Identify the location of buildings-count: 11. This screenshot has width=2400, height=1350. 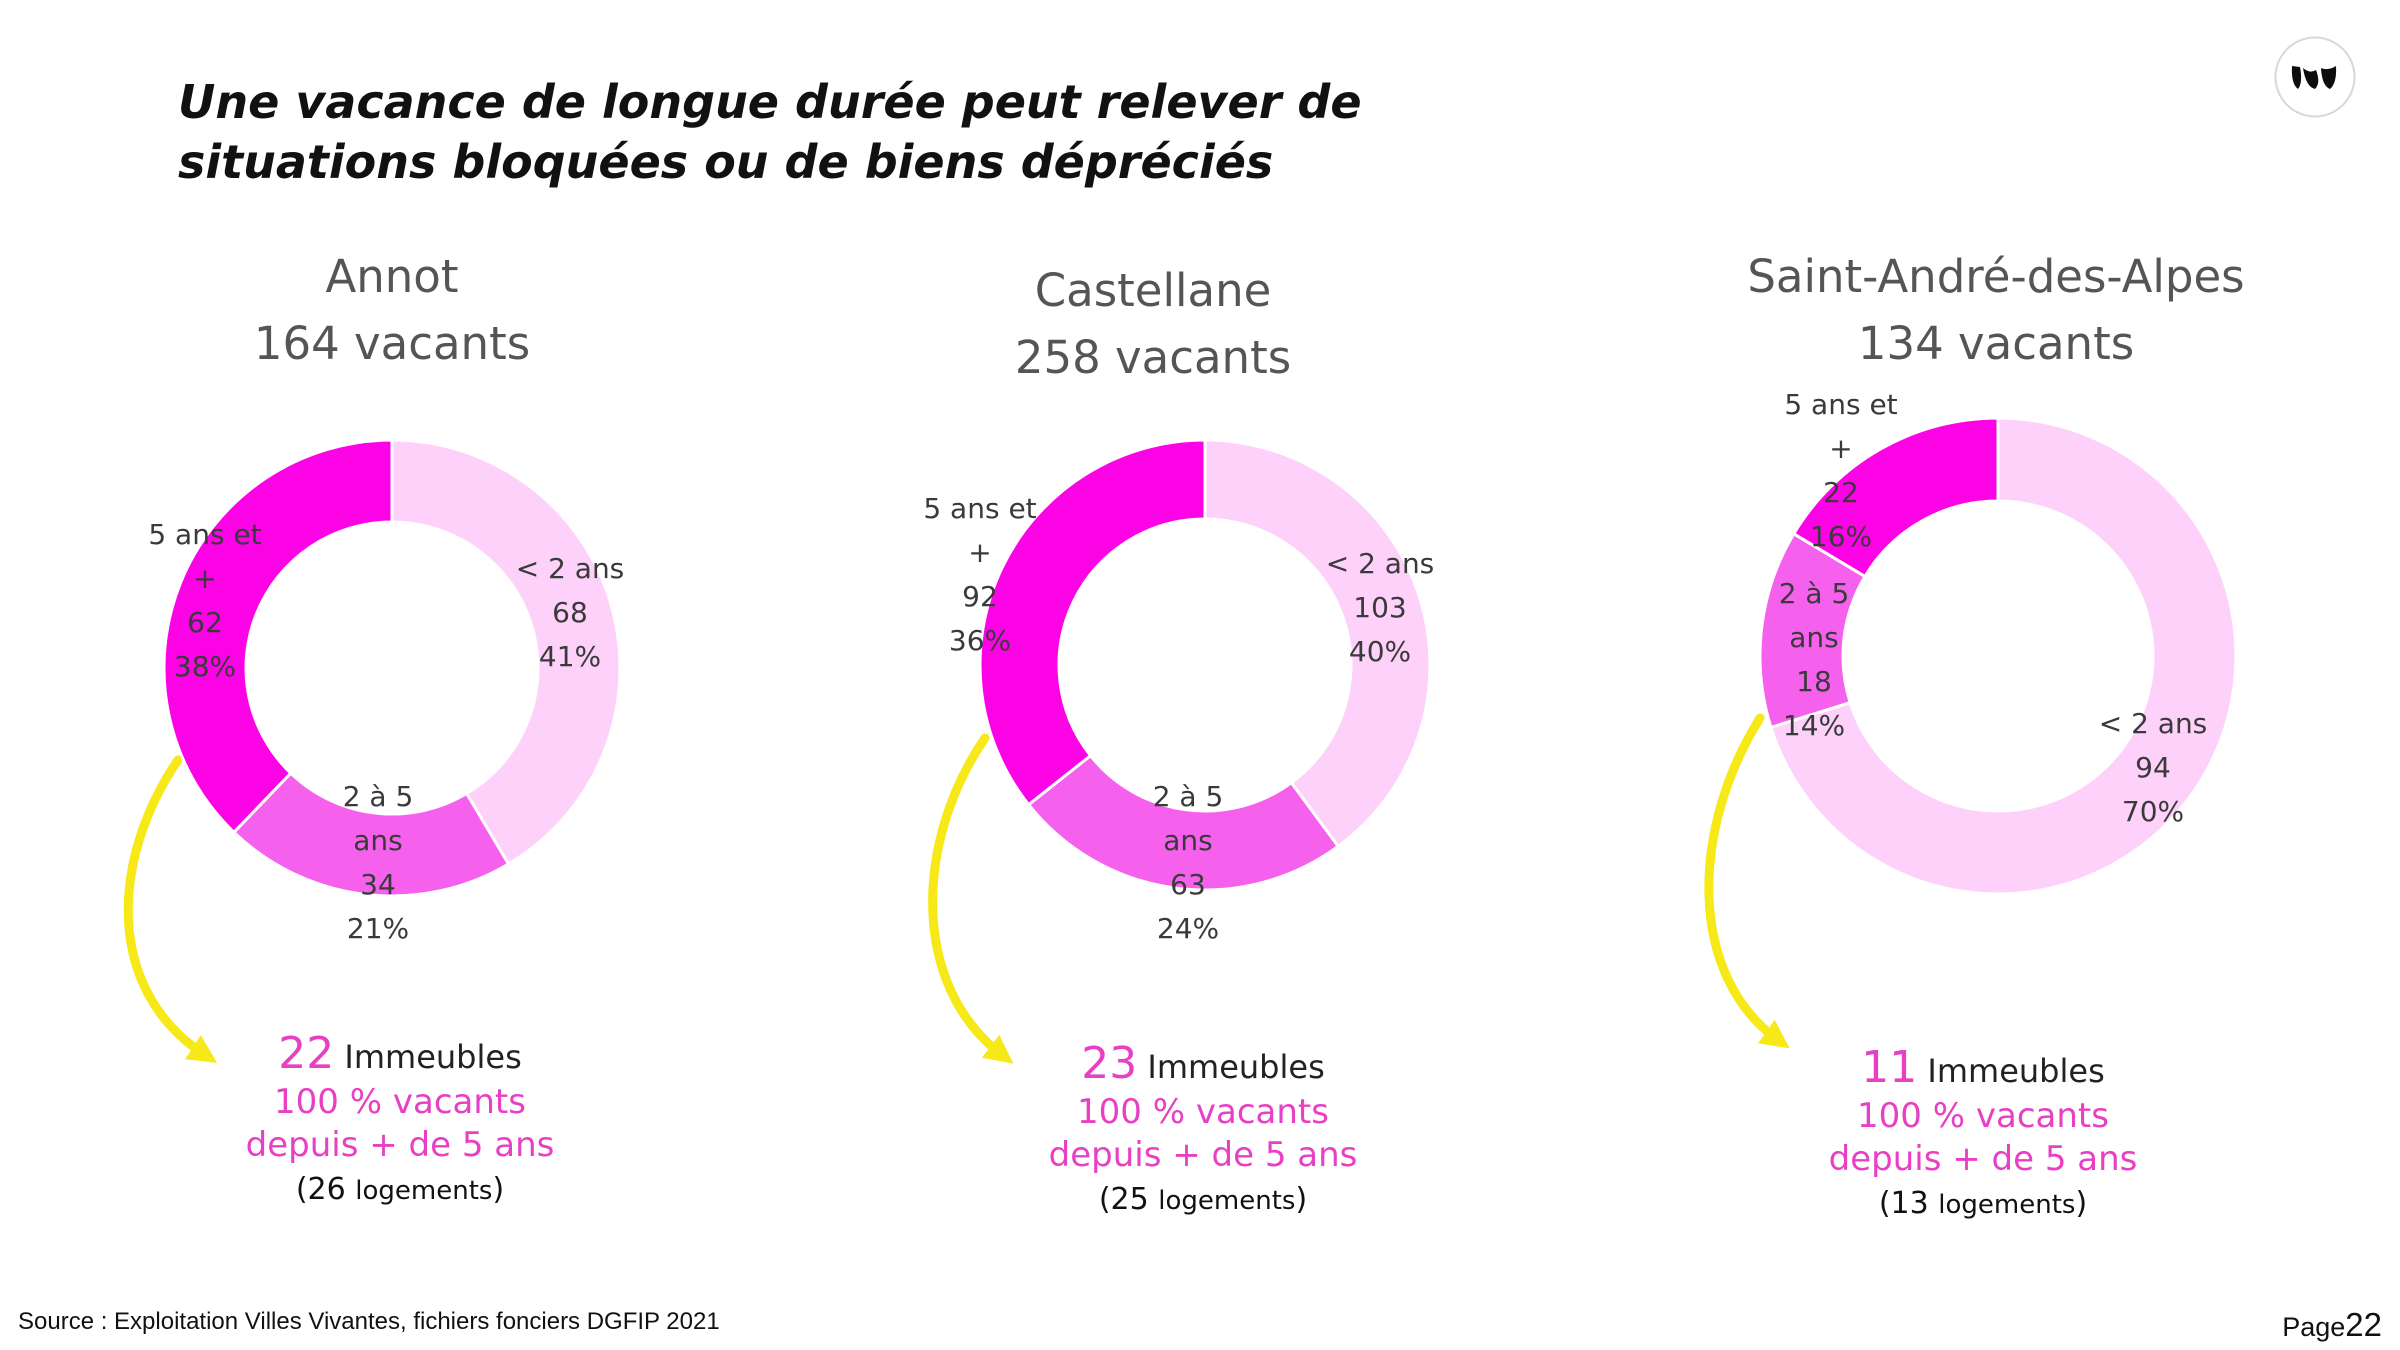
(1889, 1067).